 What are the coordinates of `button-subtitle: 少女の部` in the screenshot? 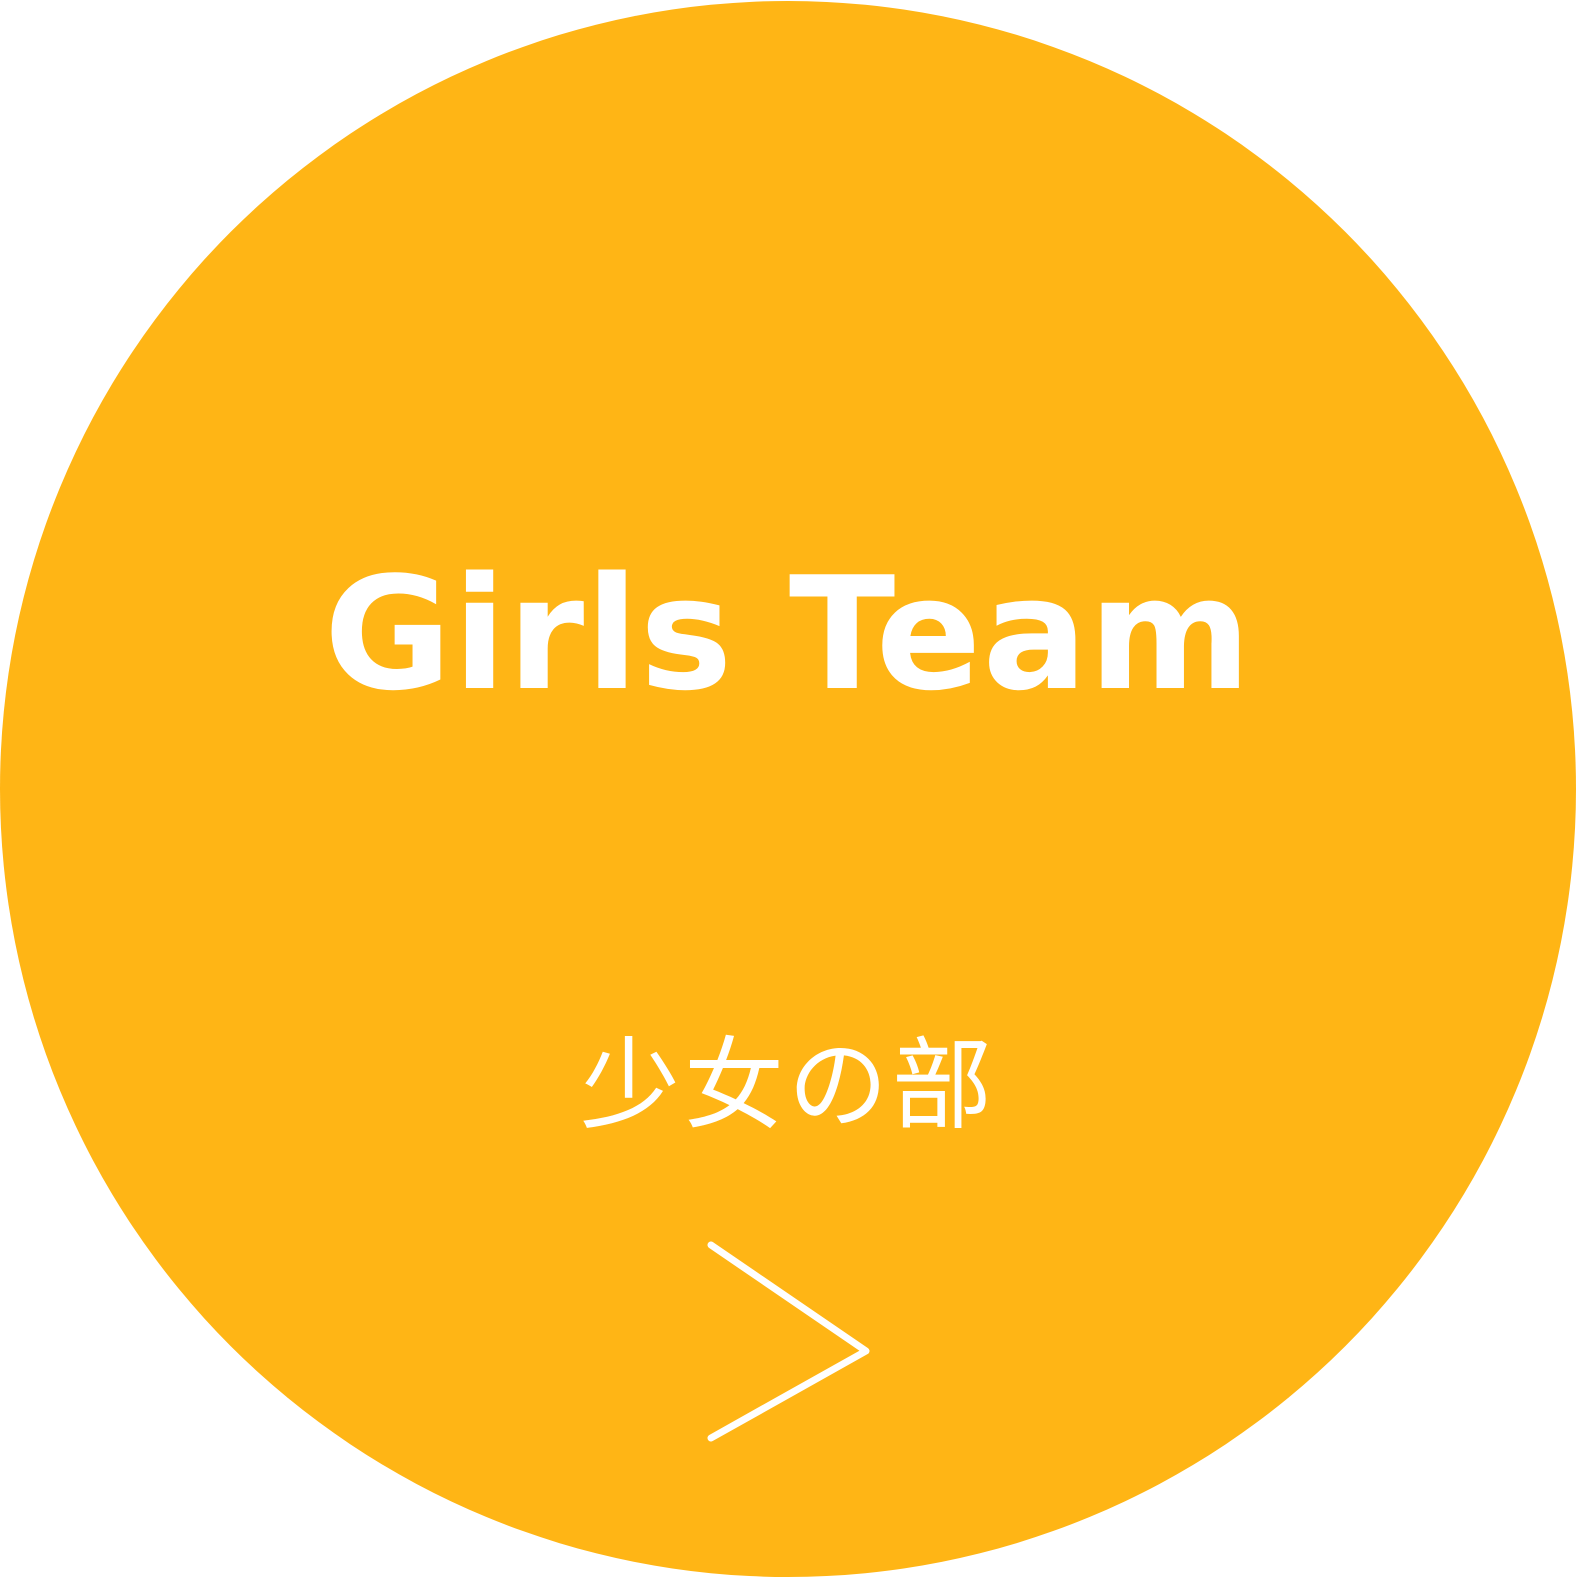 It's located at (788, 1085).